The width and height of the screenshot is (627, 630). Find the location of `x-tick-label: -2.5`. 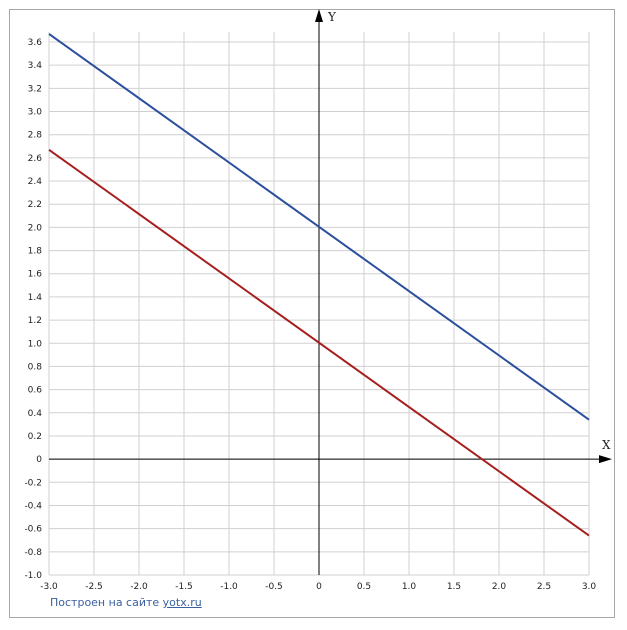

x-tick-label: -2.5 is located at coordinates (94, 587).